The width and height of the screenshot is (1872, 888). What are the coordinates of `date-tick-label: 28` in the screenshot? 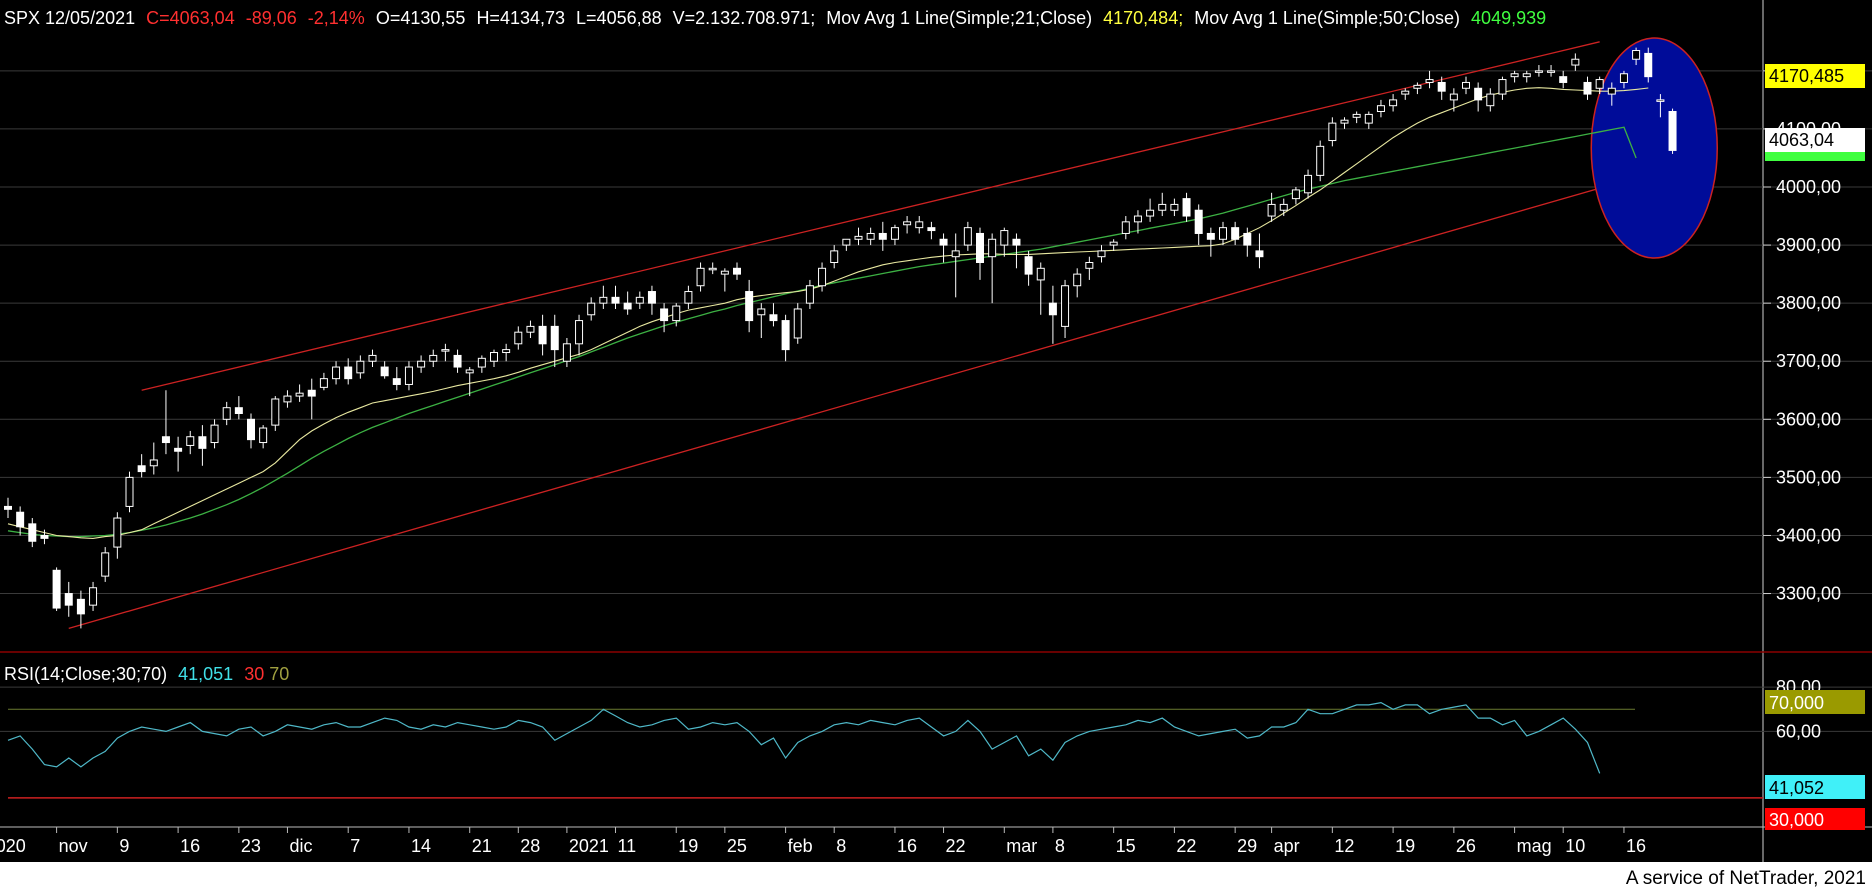 It's located at (530, 846).